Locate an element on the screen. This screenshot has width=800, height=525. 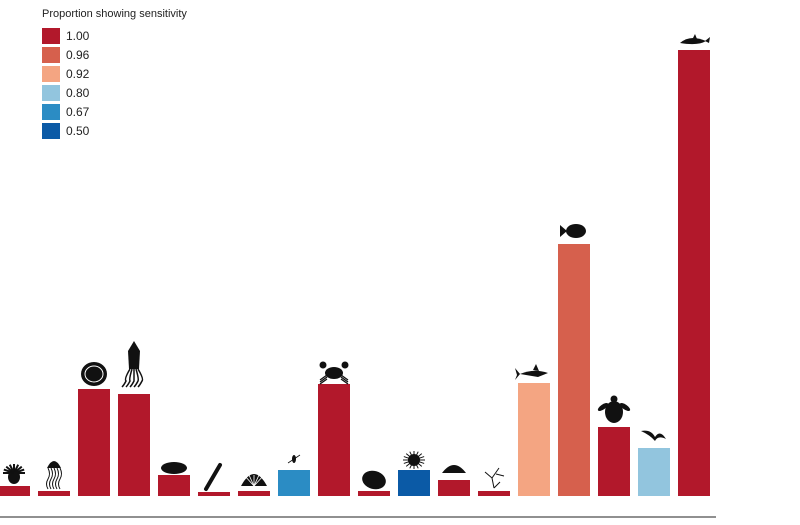
clam-icon is located at coordinates (94, 374).